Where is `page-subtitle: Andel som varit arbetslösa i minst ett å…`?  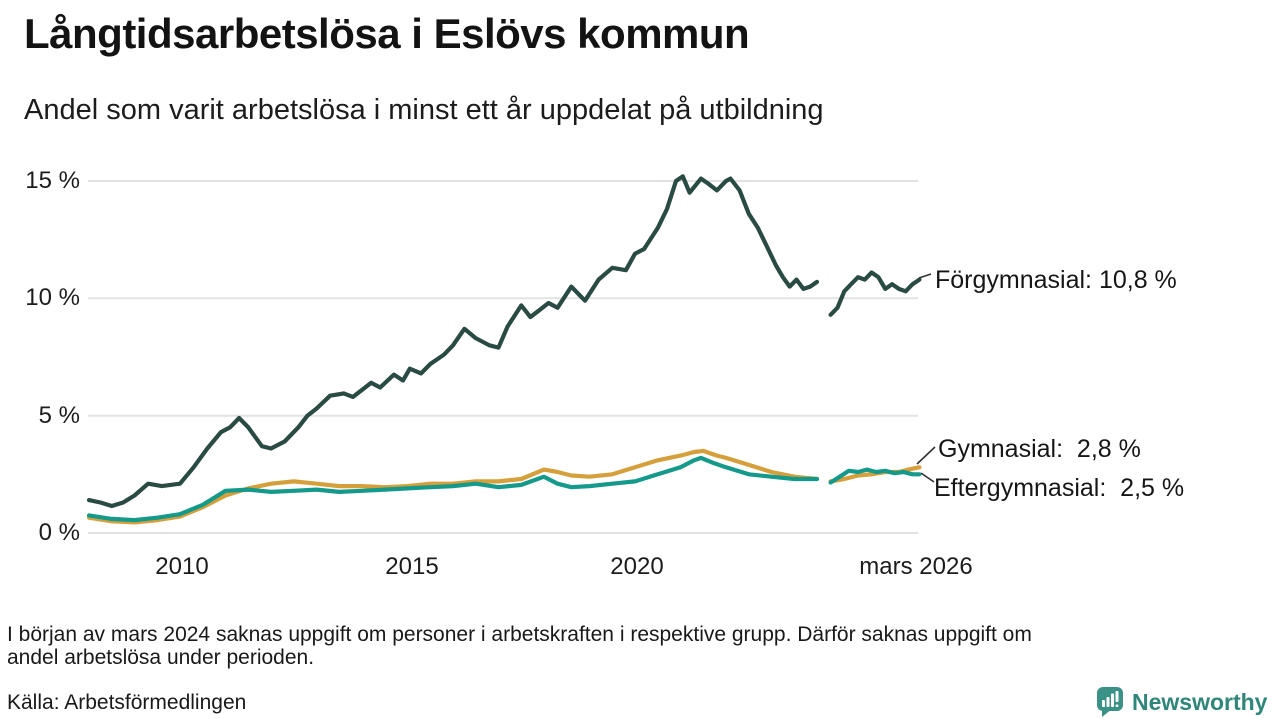 page-subtitle: Andel som varit arbetslösa i minst ett å… is located at coordinates (424, 110).